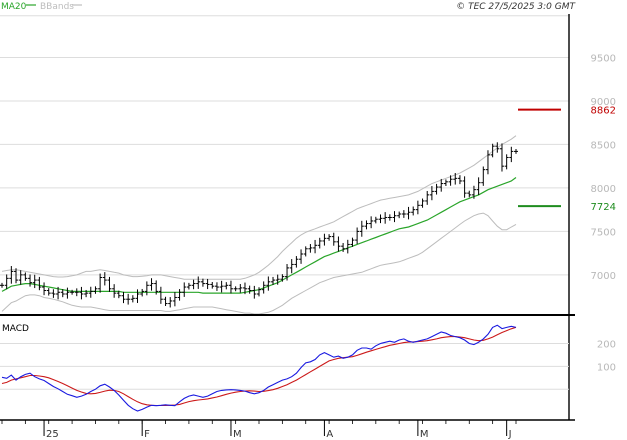 Image resolution: width=627 pixels, height=440 pixels. What do you see at coordinates (603, 145) in the screenshot?
I see `price-y-tick-label: 8500` at bounding box center [603, 145].